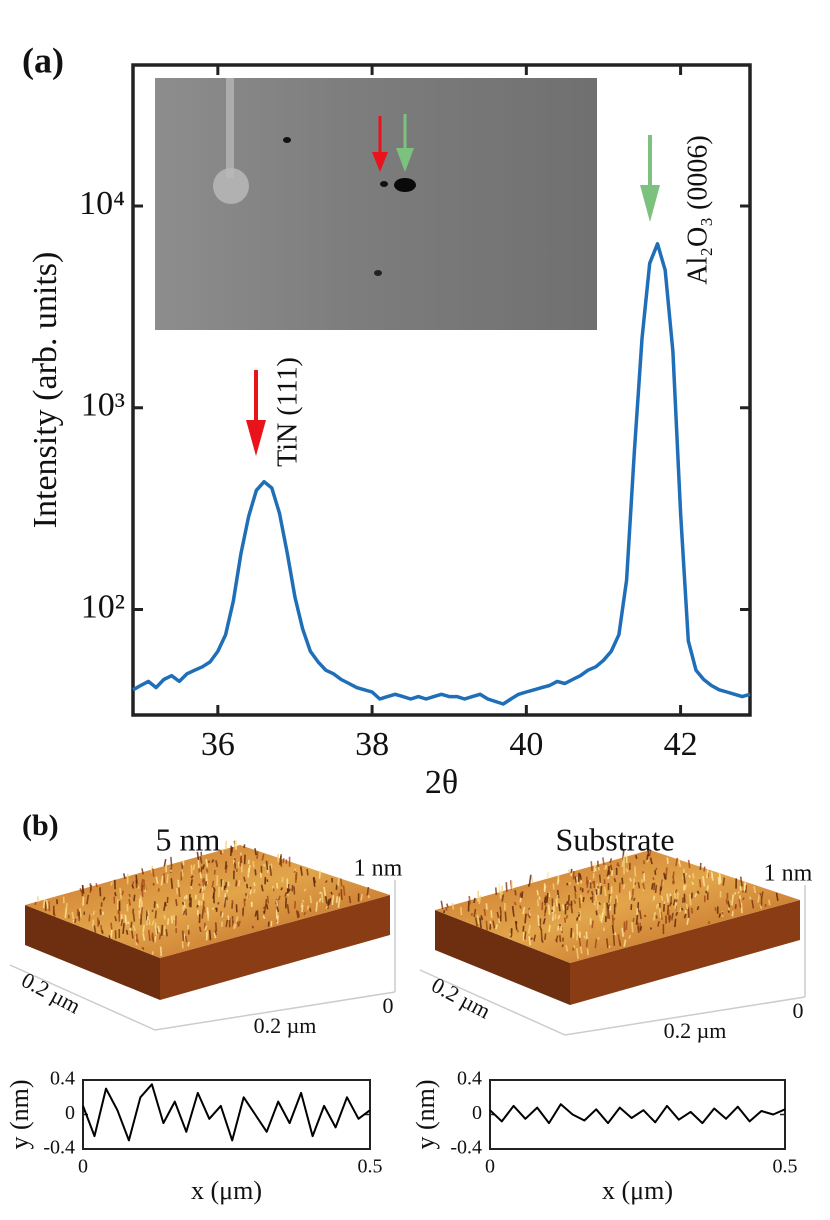 Image resolution: width=830 pixels, height=1220 pixels. I want to click on surface-side, so click(685, 952).